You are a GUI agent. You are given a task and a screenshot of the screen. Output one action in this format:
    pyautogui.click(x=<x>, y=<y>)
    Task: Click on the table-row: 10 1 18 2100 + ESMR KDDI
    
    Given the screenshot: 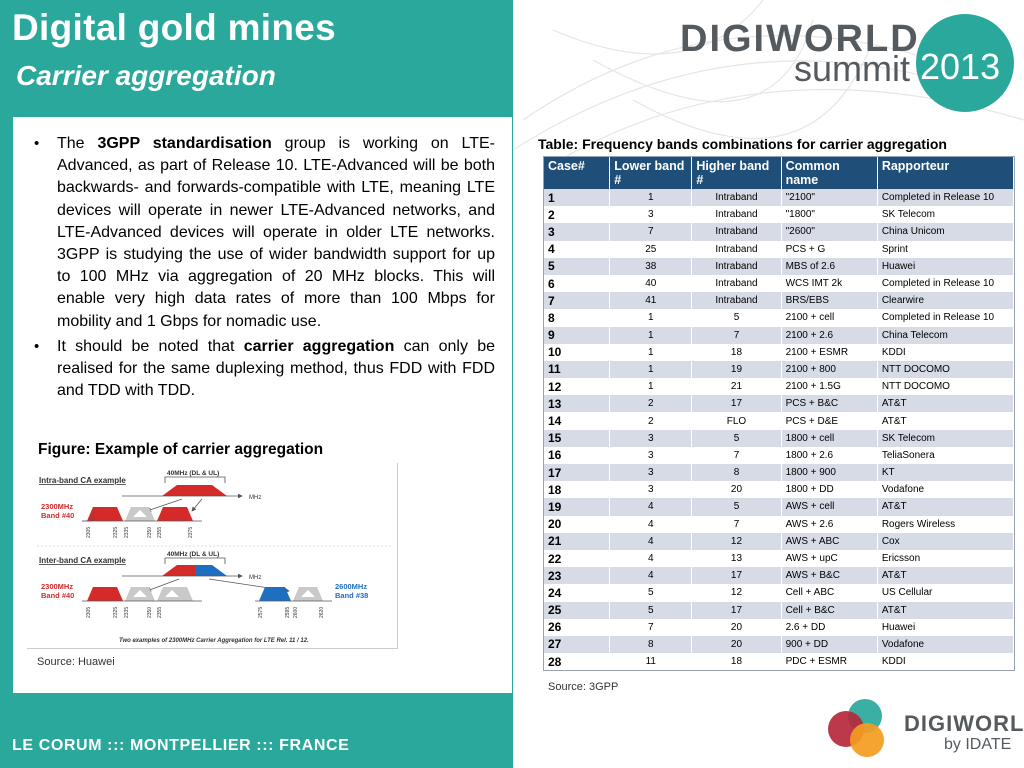 What is the action you would take?
    pyautogui.click(x=779, y=352)
    